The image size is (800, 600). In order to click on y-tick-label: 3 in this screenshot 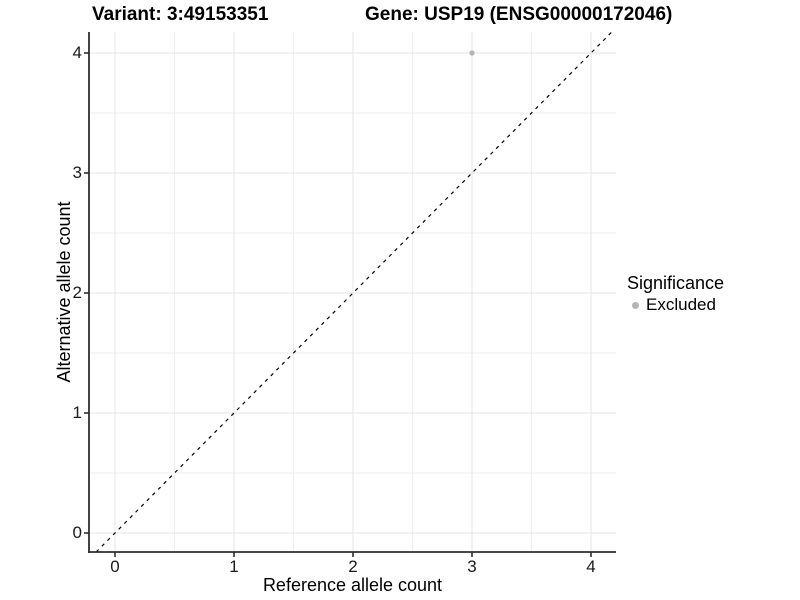, I will do `click(77, 172)`.